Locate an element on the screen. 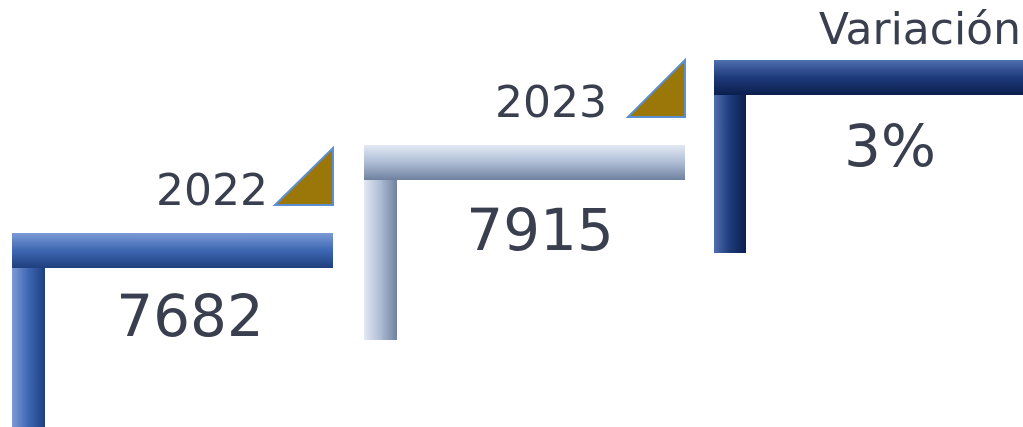 The image size is (1023, 427). step-value: 3% is located at coordinates (890, 146).